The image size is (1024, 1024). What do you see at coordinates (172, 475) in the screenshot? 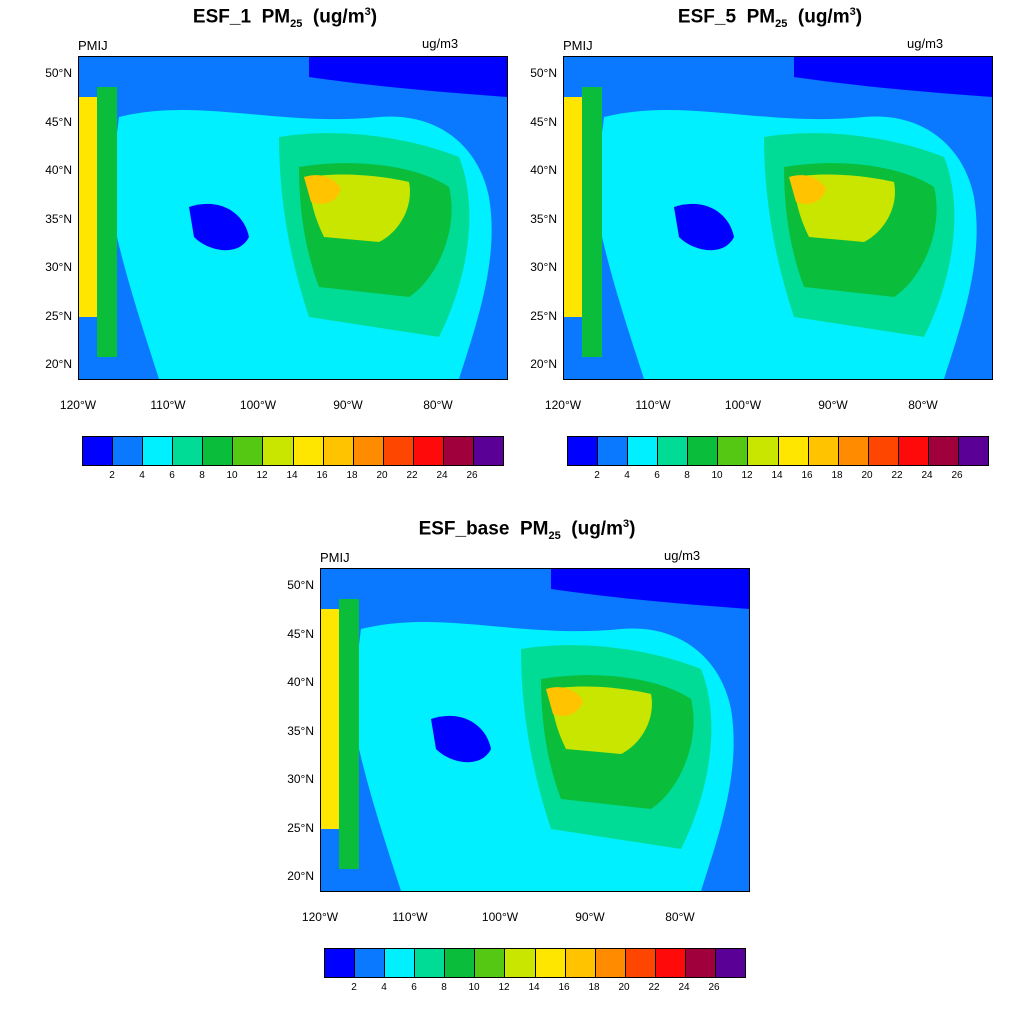
I see `colorbar-tick-label: 6` at bounding box center [172, 475].